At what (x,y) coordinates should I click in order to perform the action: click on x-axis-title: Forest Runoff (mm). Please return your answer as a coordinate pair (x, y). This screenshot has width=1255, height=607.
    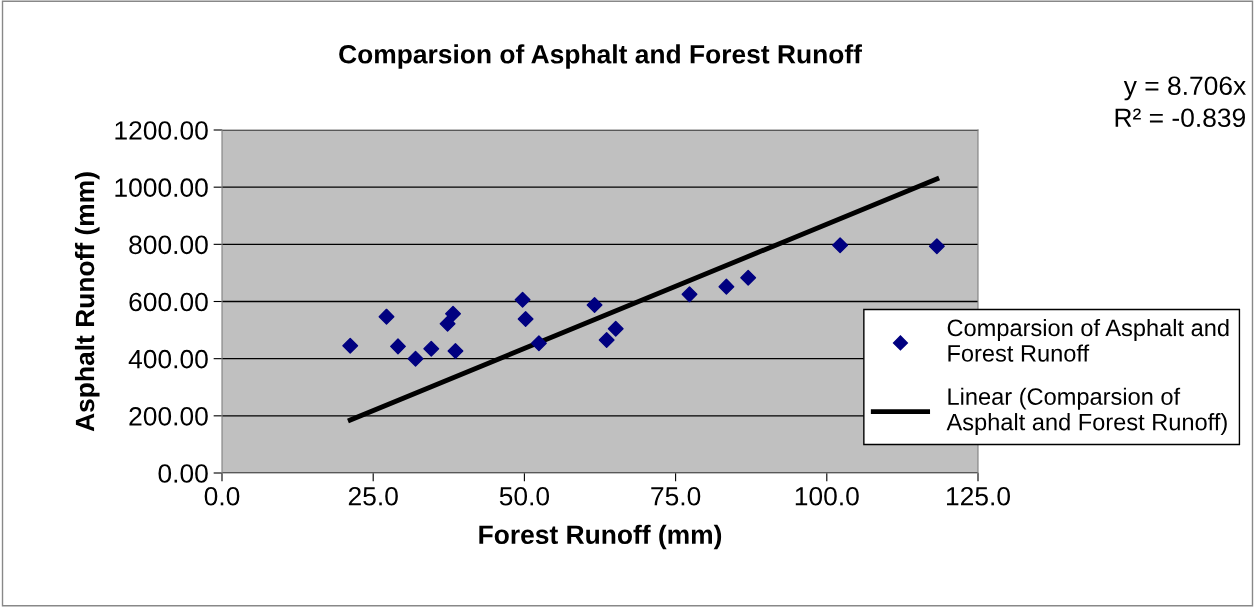
    Looking at the image, I should click on (600, 537).